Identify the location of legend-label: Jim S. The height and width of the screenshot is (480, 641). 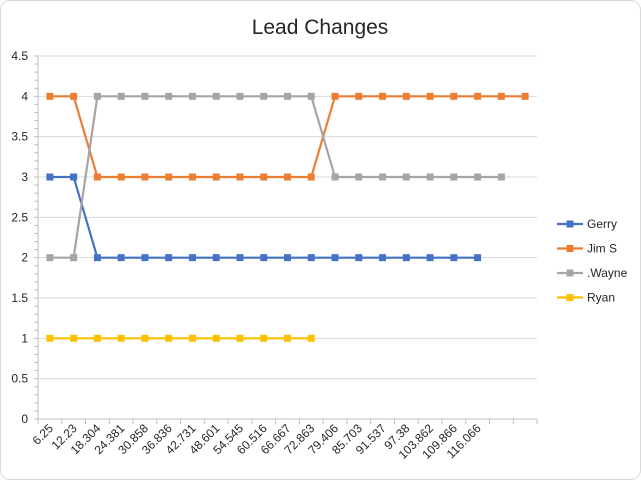
(602, 249).